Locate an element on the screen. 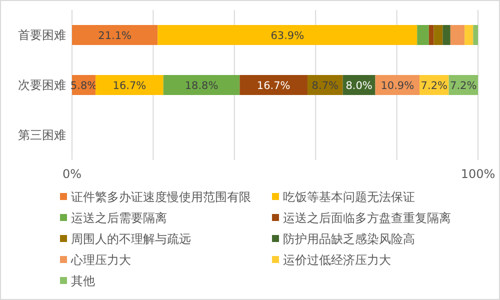 The width and height of the screenshot is (500, 300). x-tick-label: 0% is located at coordinates (72, 174).